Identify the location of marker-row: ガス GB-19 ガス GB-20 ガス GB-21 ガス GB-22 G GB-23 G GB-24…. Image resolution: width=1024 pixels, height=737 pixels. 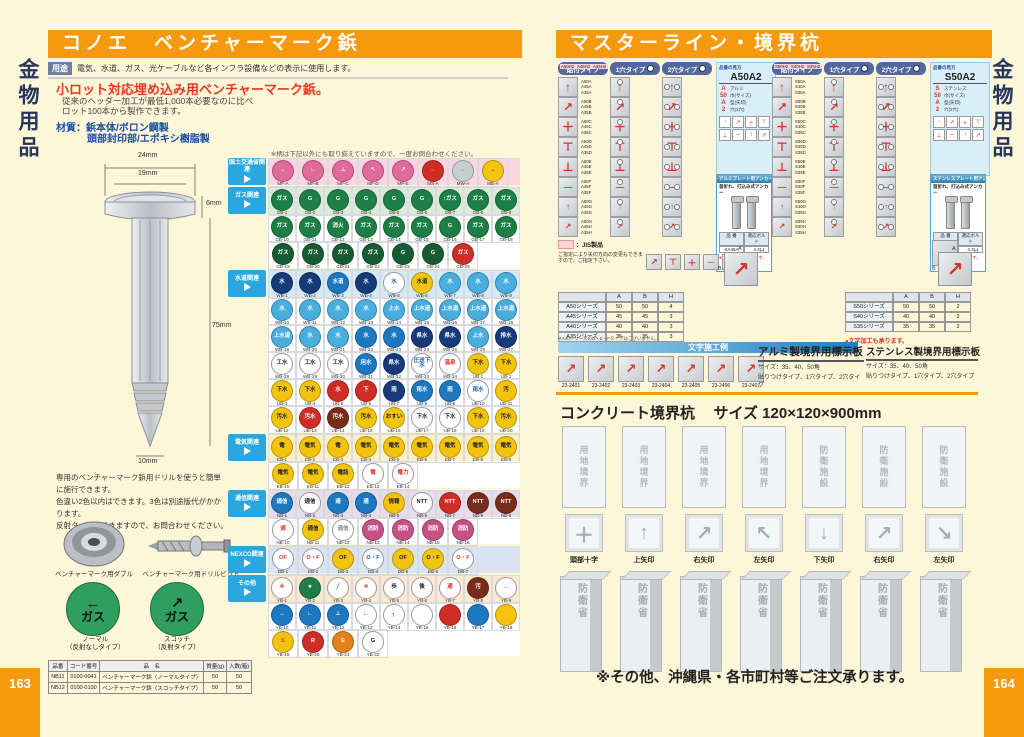
(394, 255).